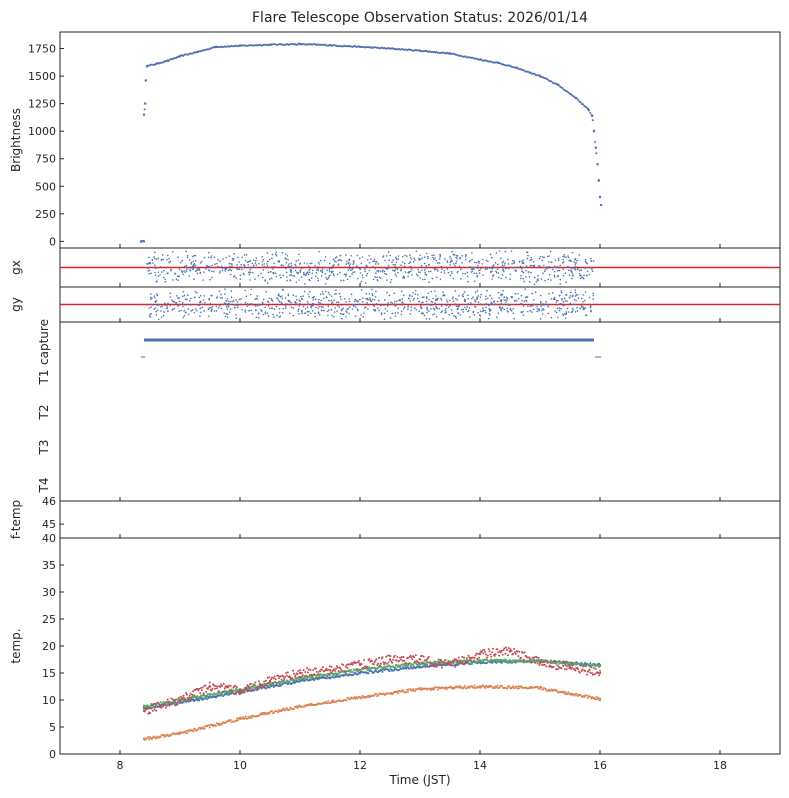  I want to click on y-tick-label: 250, so click(45, 214).